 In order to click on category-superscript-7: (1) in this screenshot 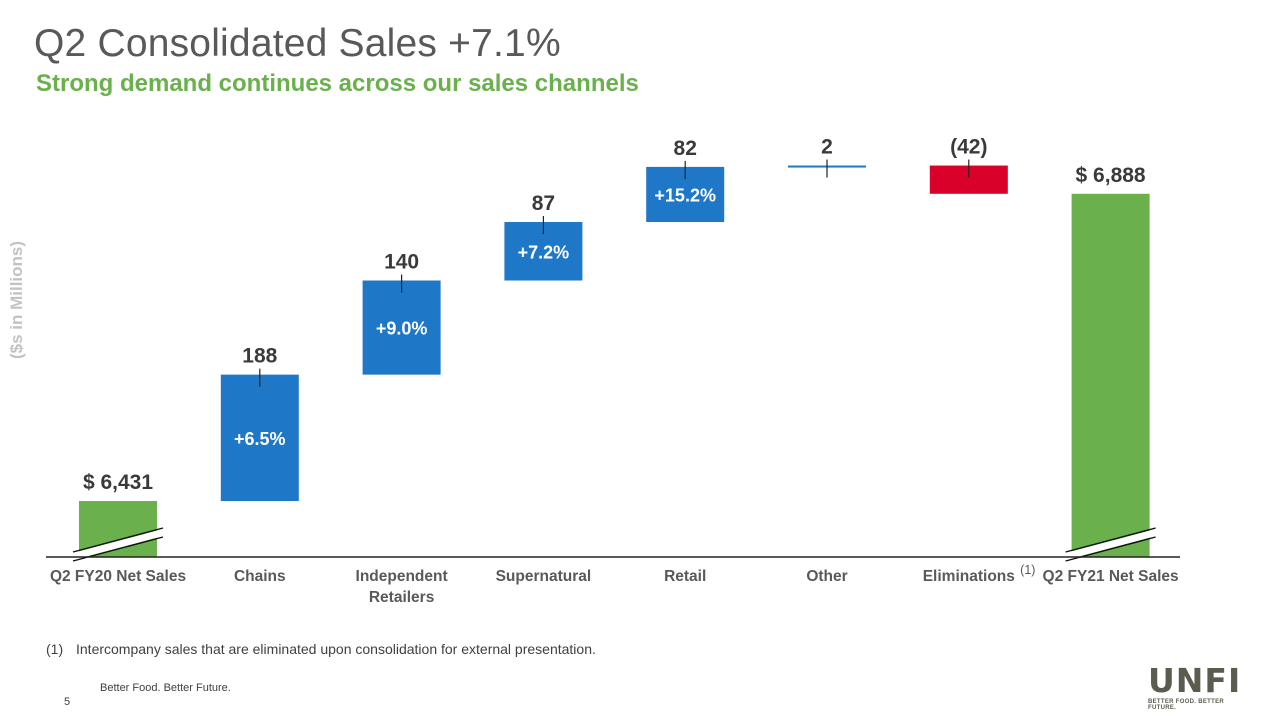, I will do `click(1027, 570)`.